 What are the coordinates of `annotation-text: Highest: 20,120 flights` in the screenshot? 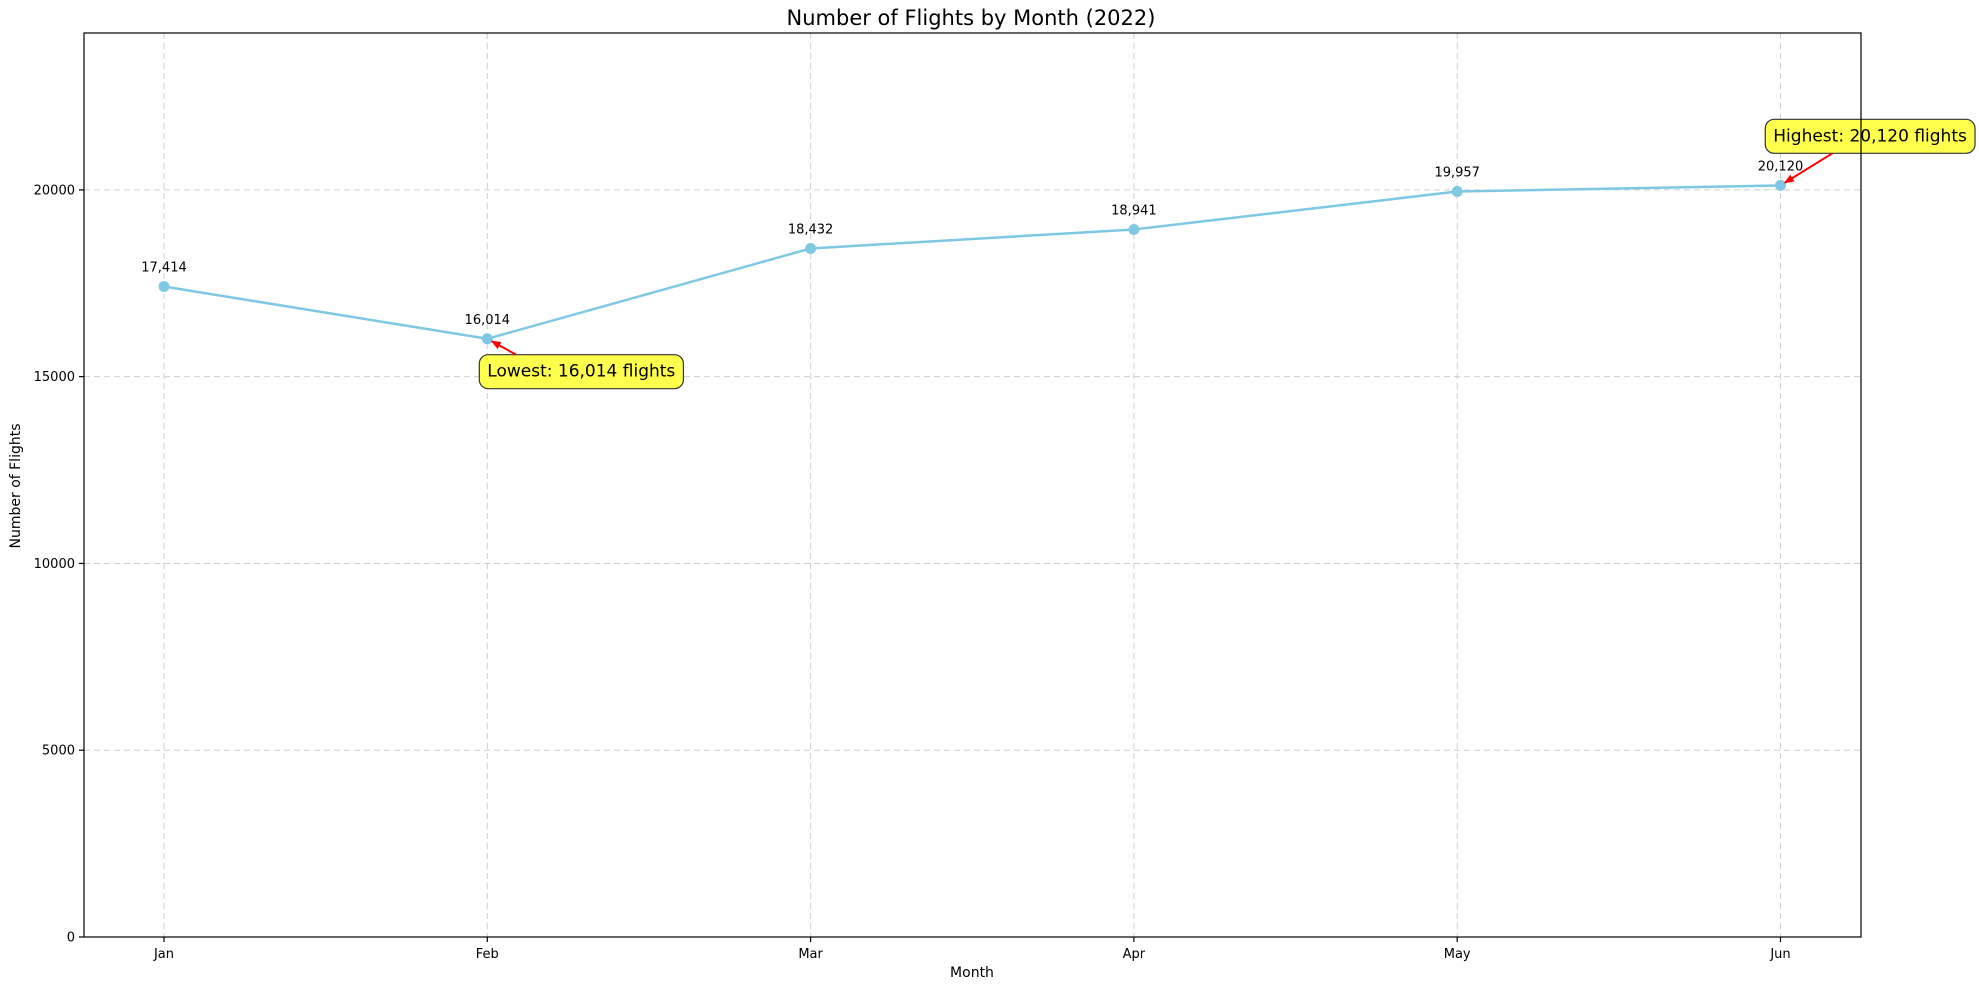 It's located at (1870, 136).